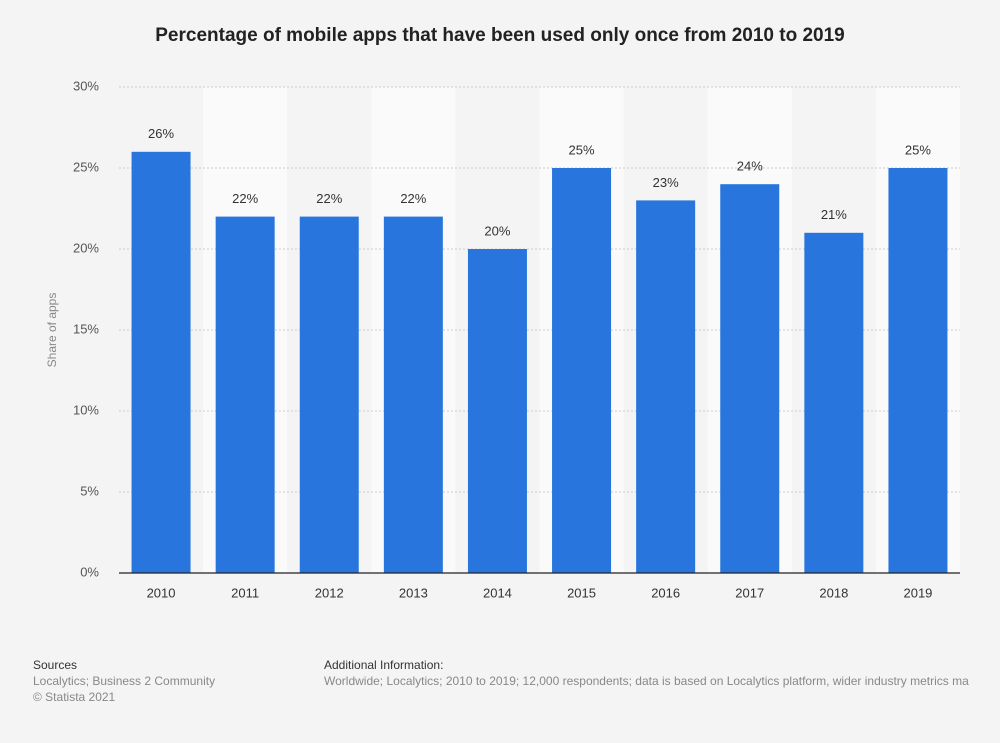 This screenshot has height=743, width=1000. Describe the element at coordinates (161, 592) in the screenshot. I see `x-tick-label: 2010` at that location.